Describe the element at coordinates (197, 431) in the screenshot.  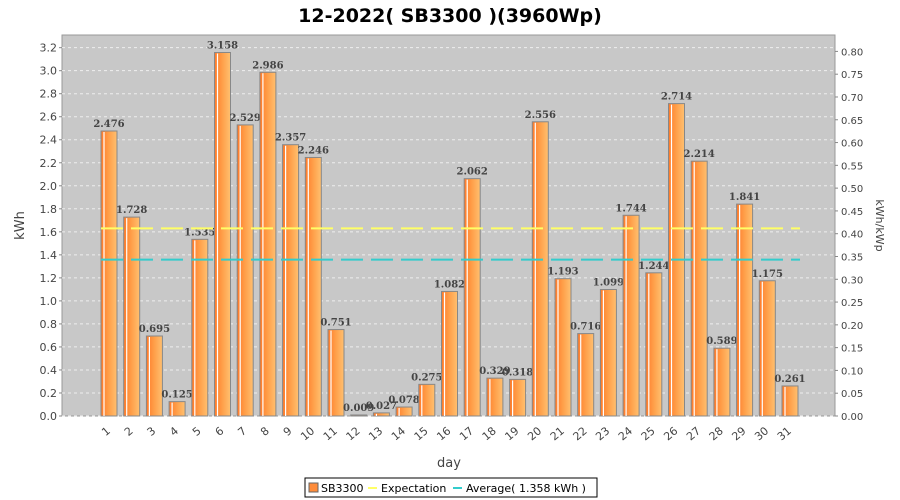
I see `x-tick-label: 5` at that location.